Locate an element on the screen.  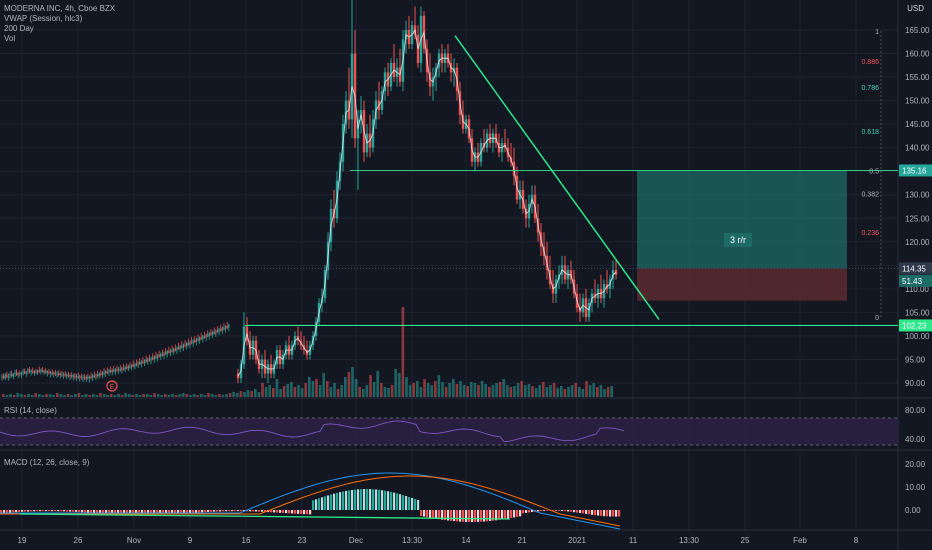
time-tick: 25 is located at coordinates (745, 540).